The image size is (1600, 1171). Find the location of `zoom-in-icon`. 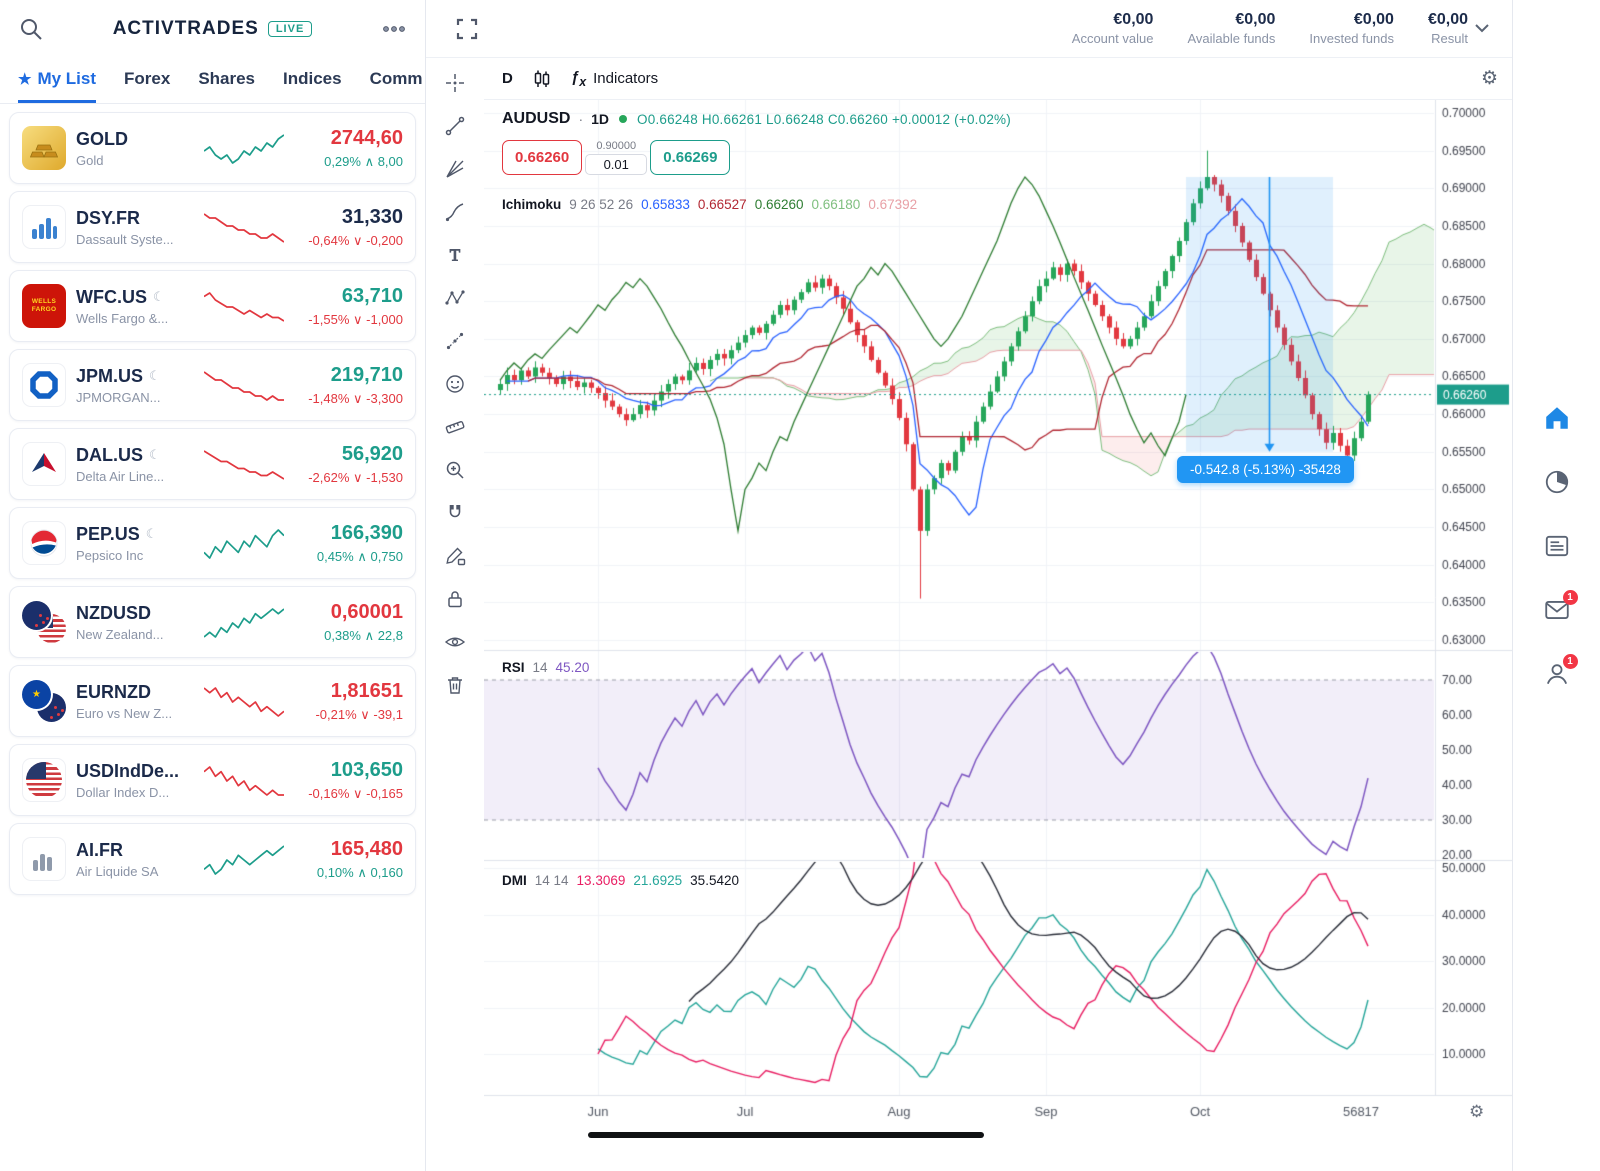

zoom-in-icon is located at coordinates (455, 470).